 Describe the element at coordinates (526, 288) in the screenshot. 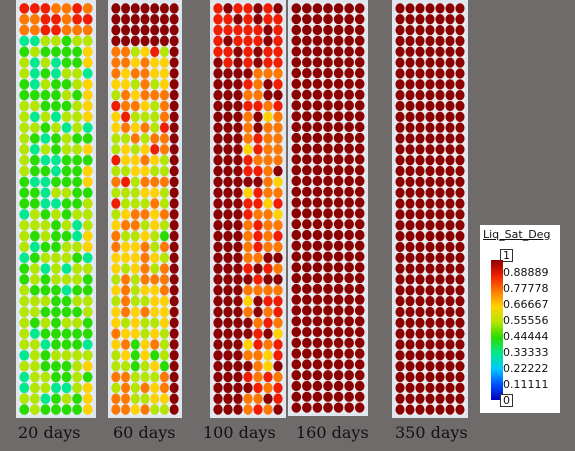

I see `legend-tick: 0.77778` at that location.